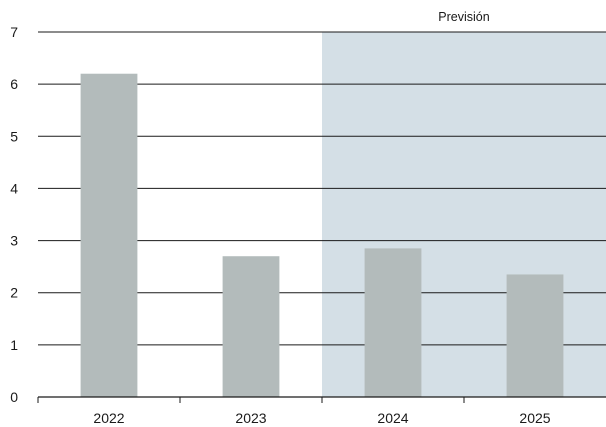  Describe the element at coordinates (321, 399) in the screenshot. I see `x-axis` at that location.